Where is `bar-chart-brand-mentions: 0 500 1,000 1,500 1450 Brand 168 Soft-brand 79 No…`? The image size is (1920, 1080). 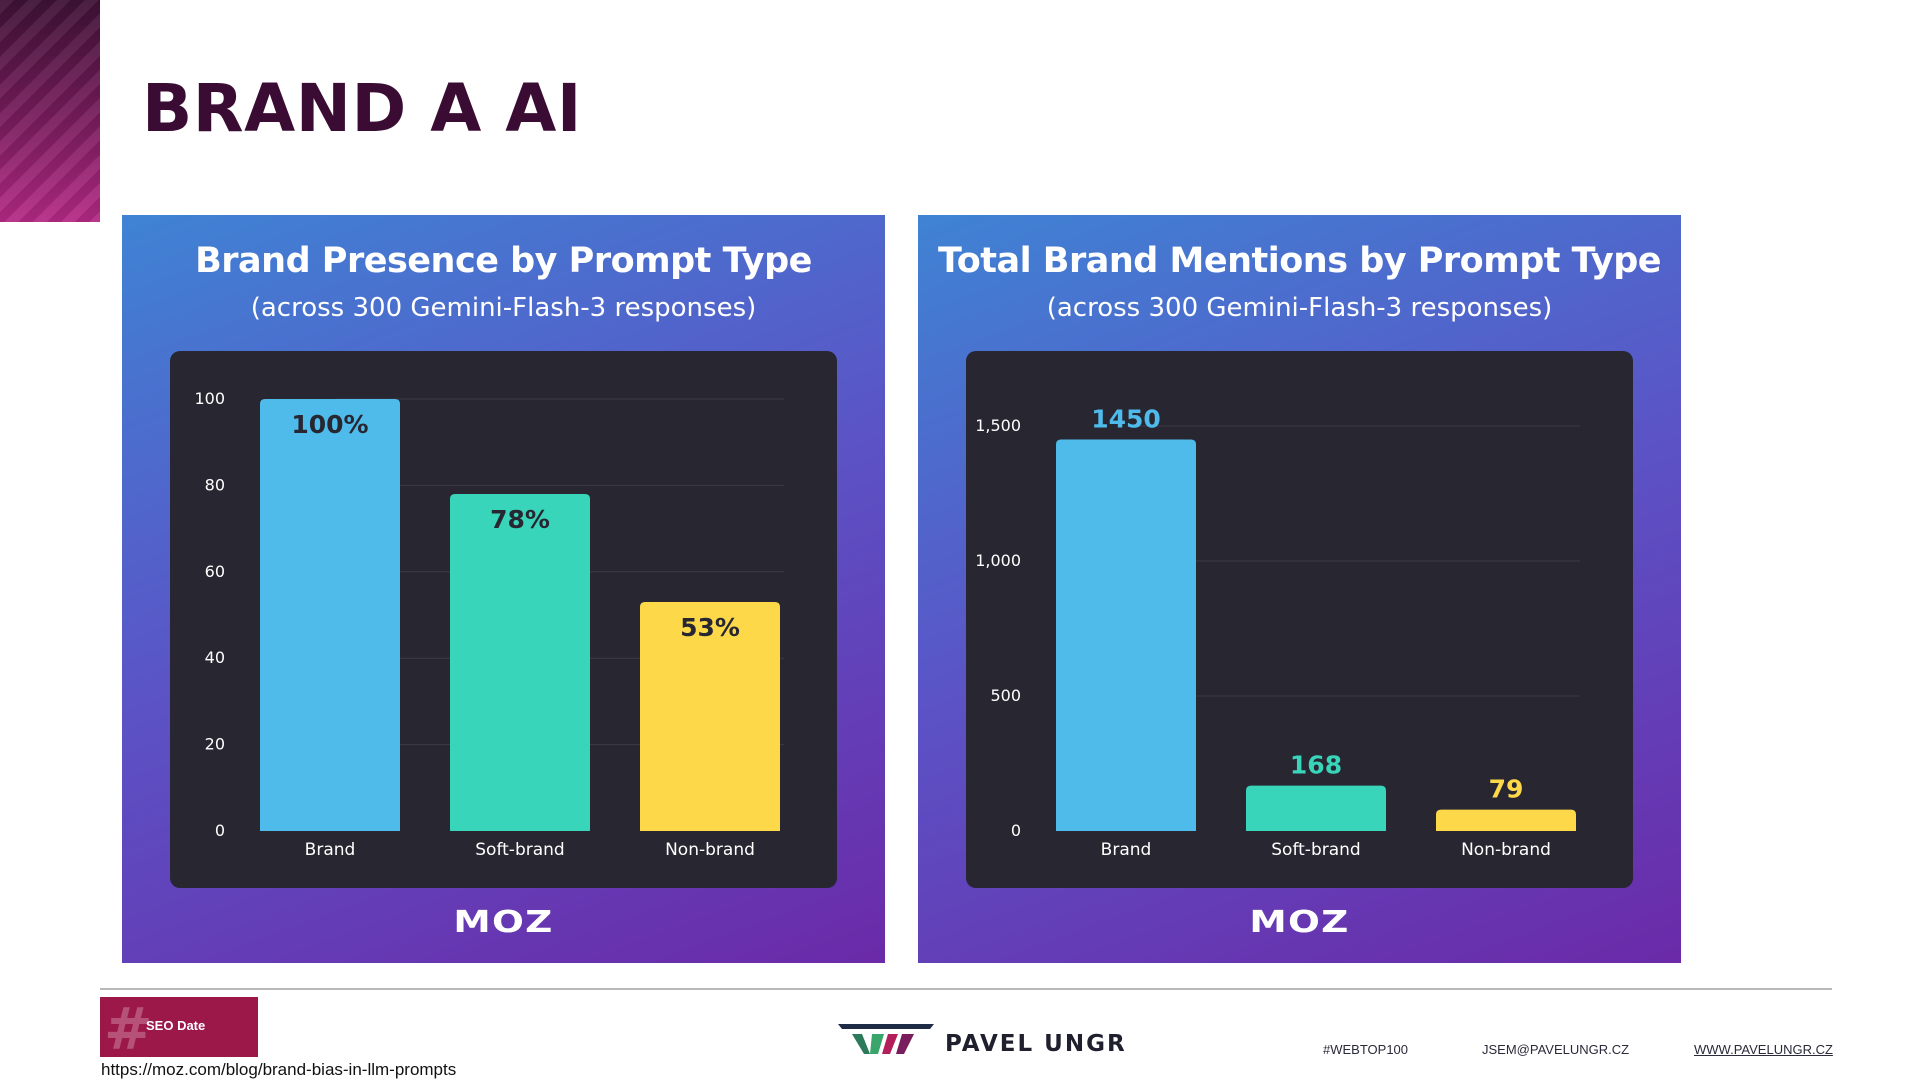 bar-chart-brand-mentions: 0 500 1,000 1,500 1450 Brand 168 Soft-brand 79 No… is located at coordinates (1277, 632).